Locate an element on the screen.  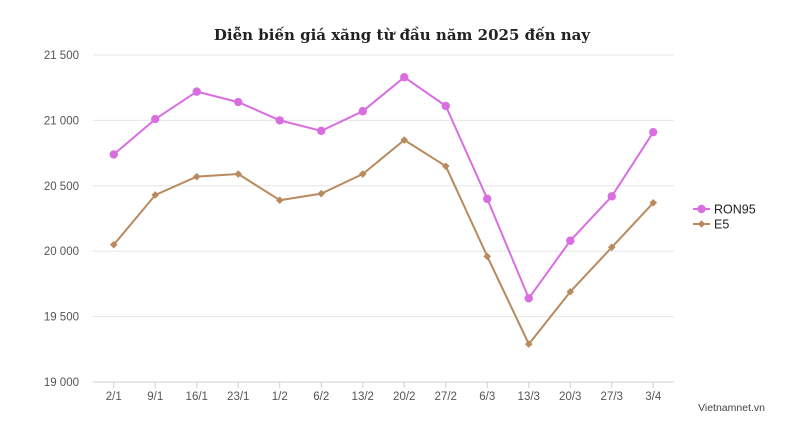
y-tick-label: 19 500 is located at coordinates (61, 318).